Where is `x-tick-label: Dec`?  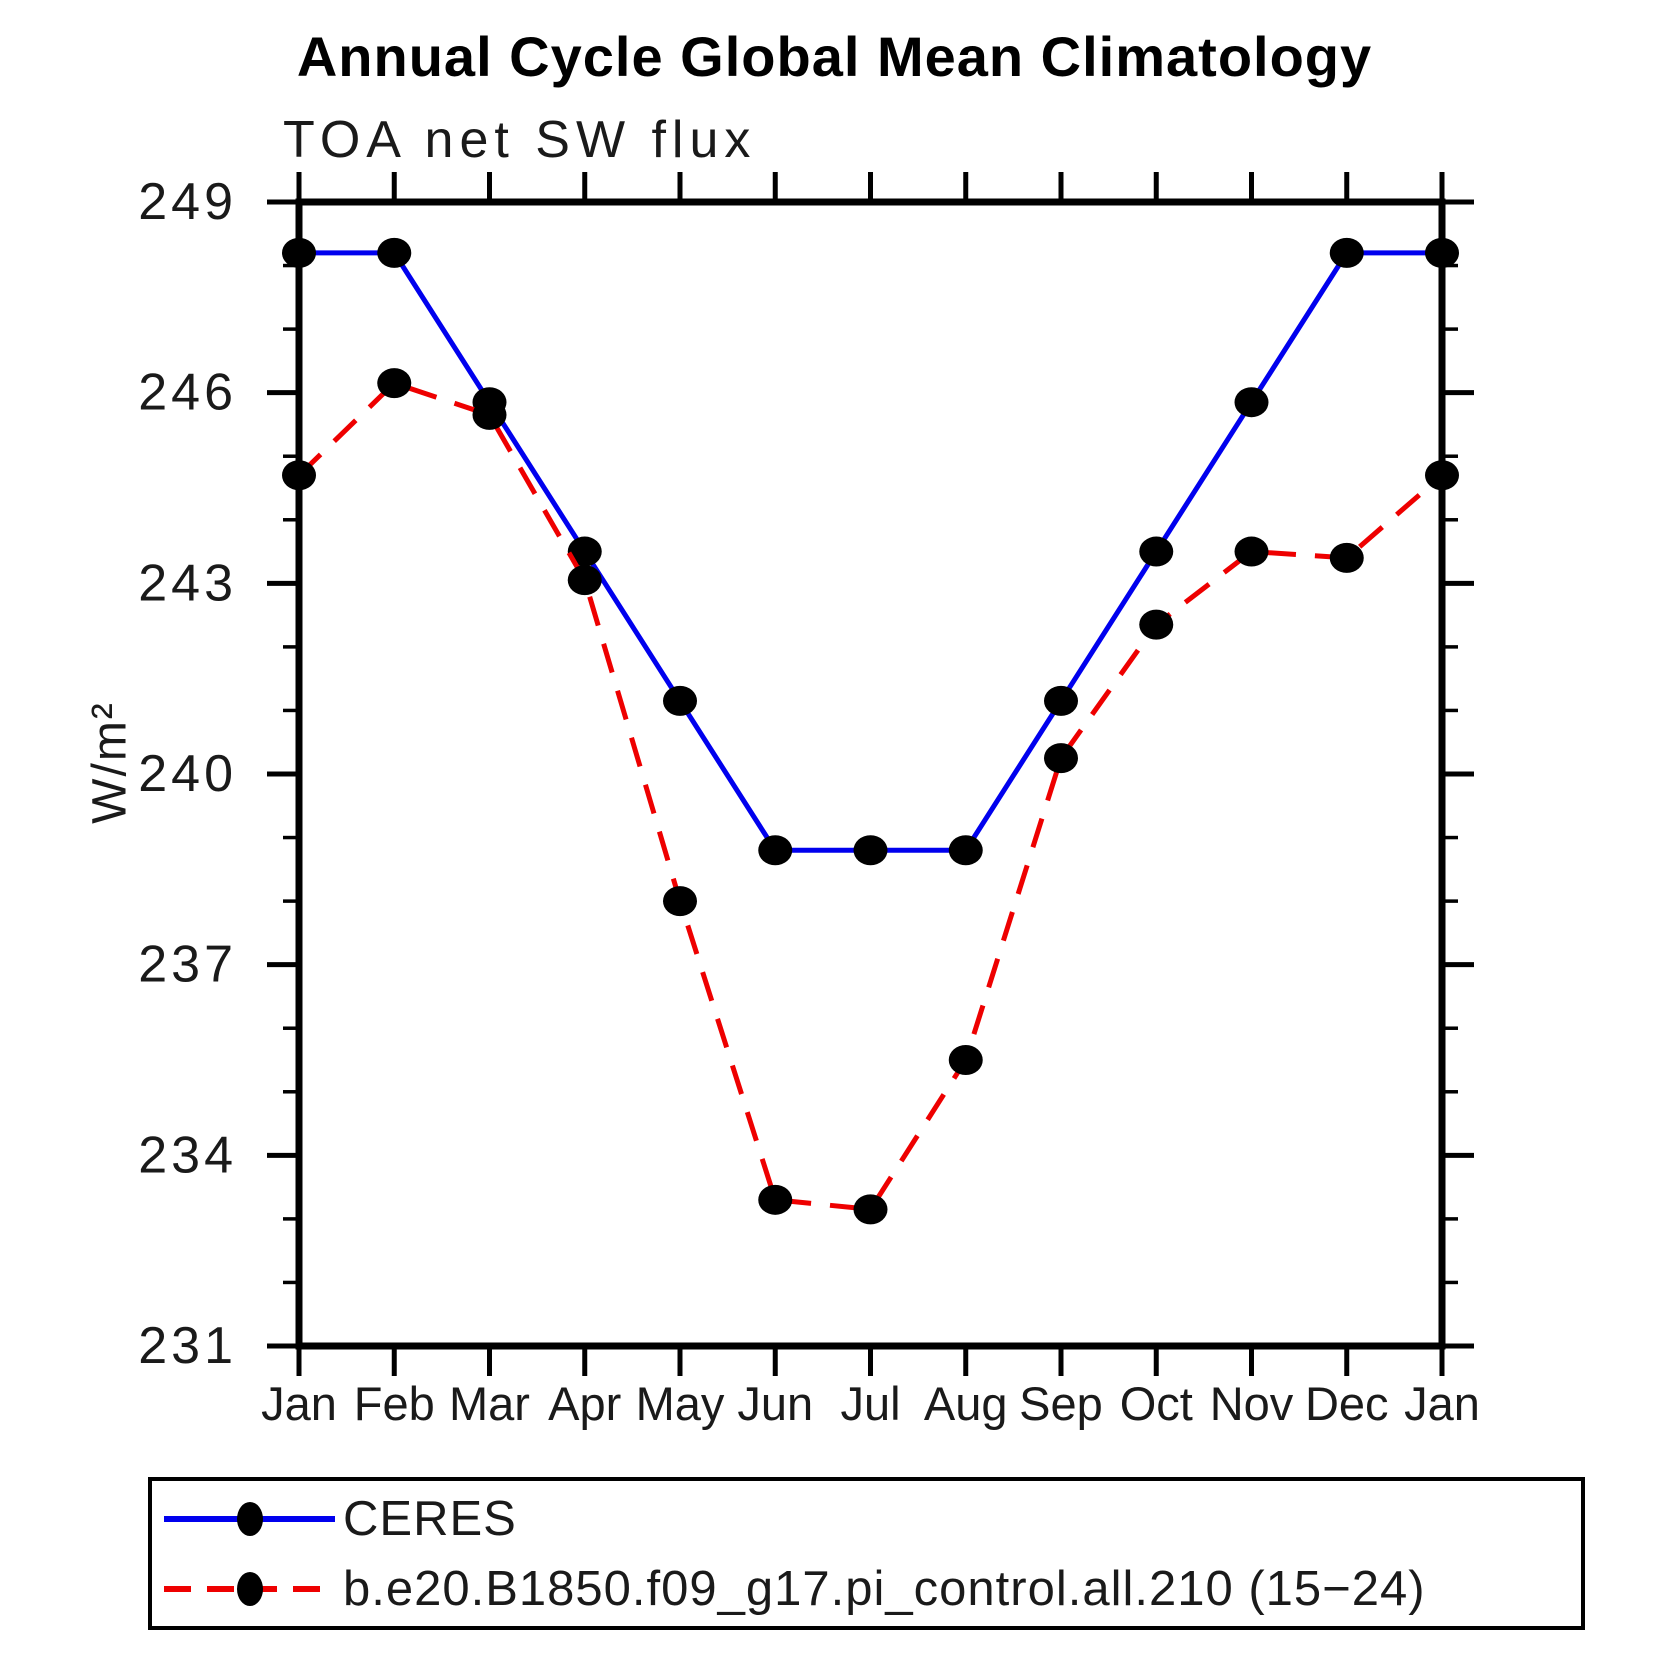 x-tick-label: Dec is located at coordinates (1347, 1403).